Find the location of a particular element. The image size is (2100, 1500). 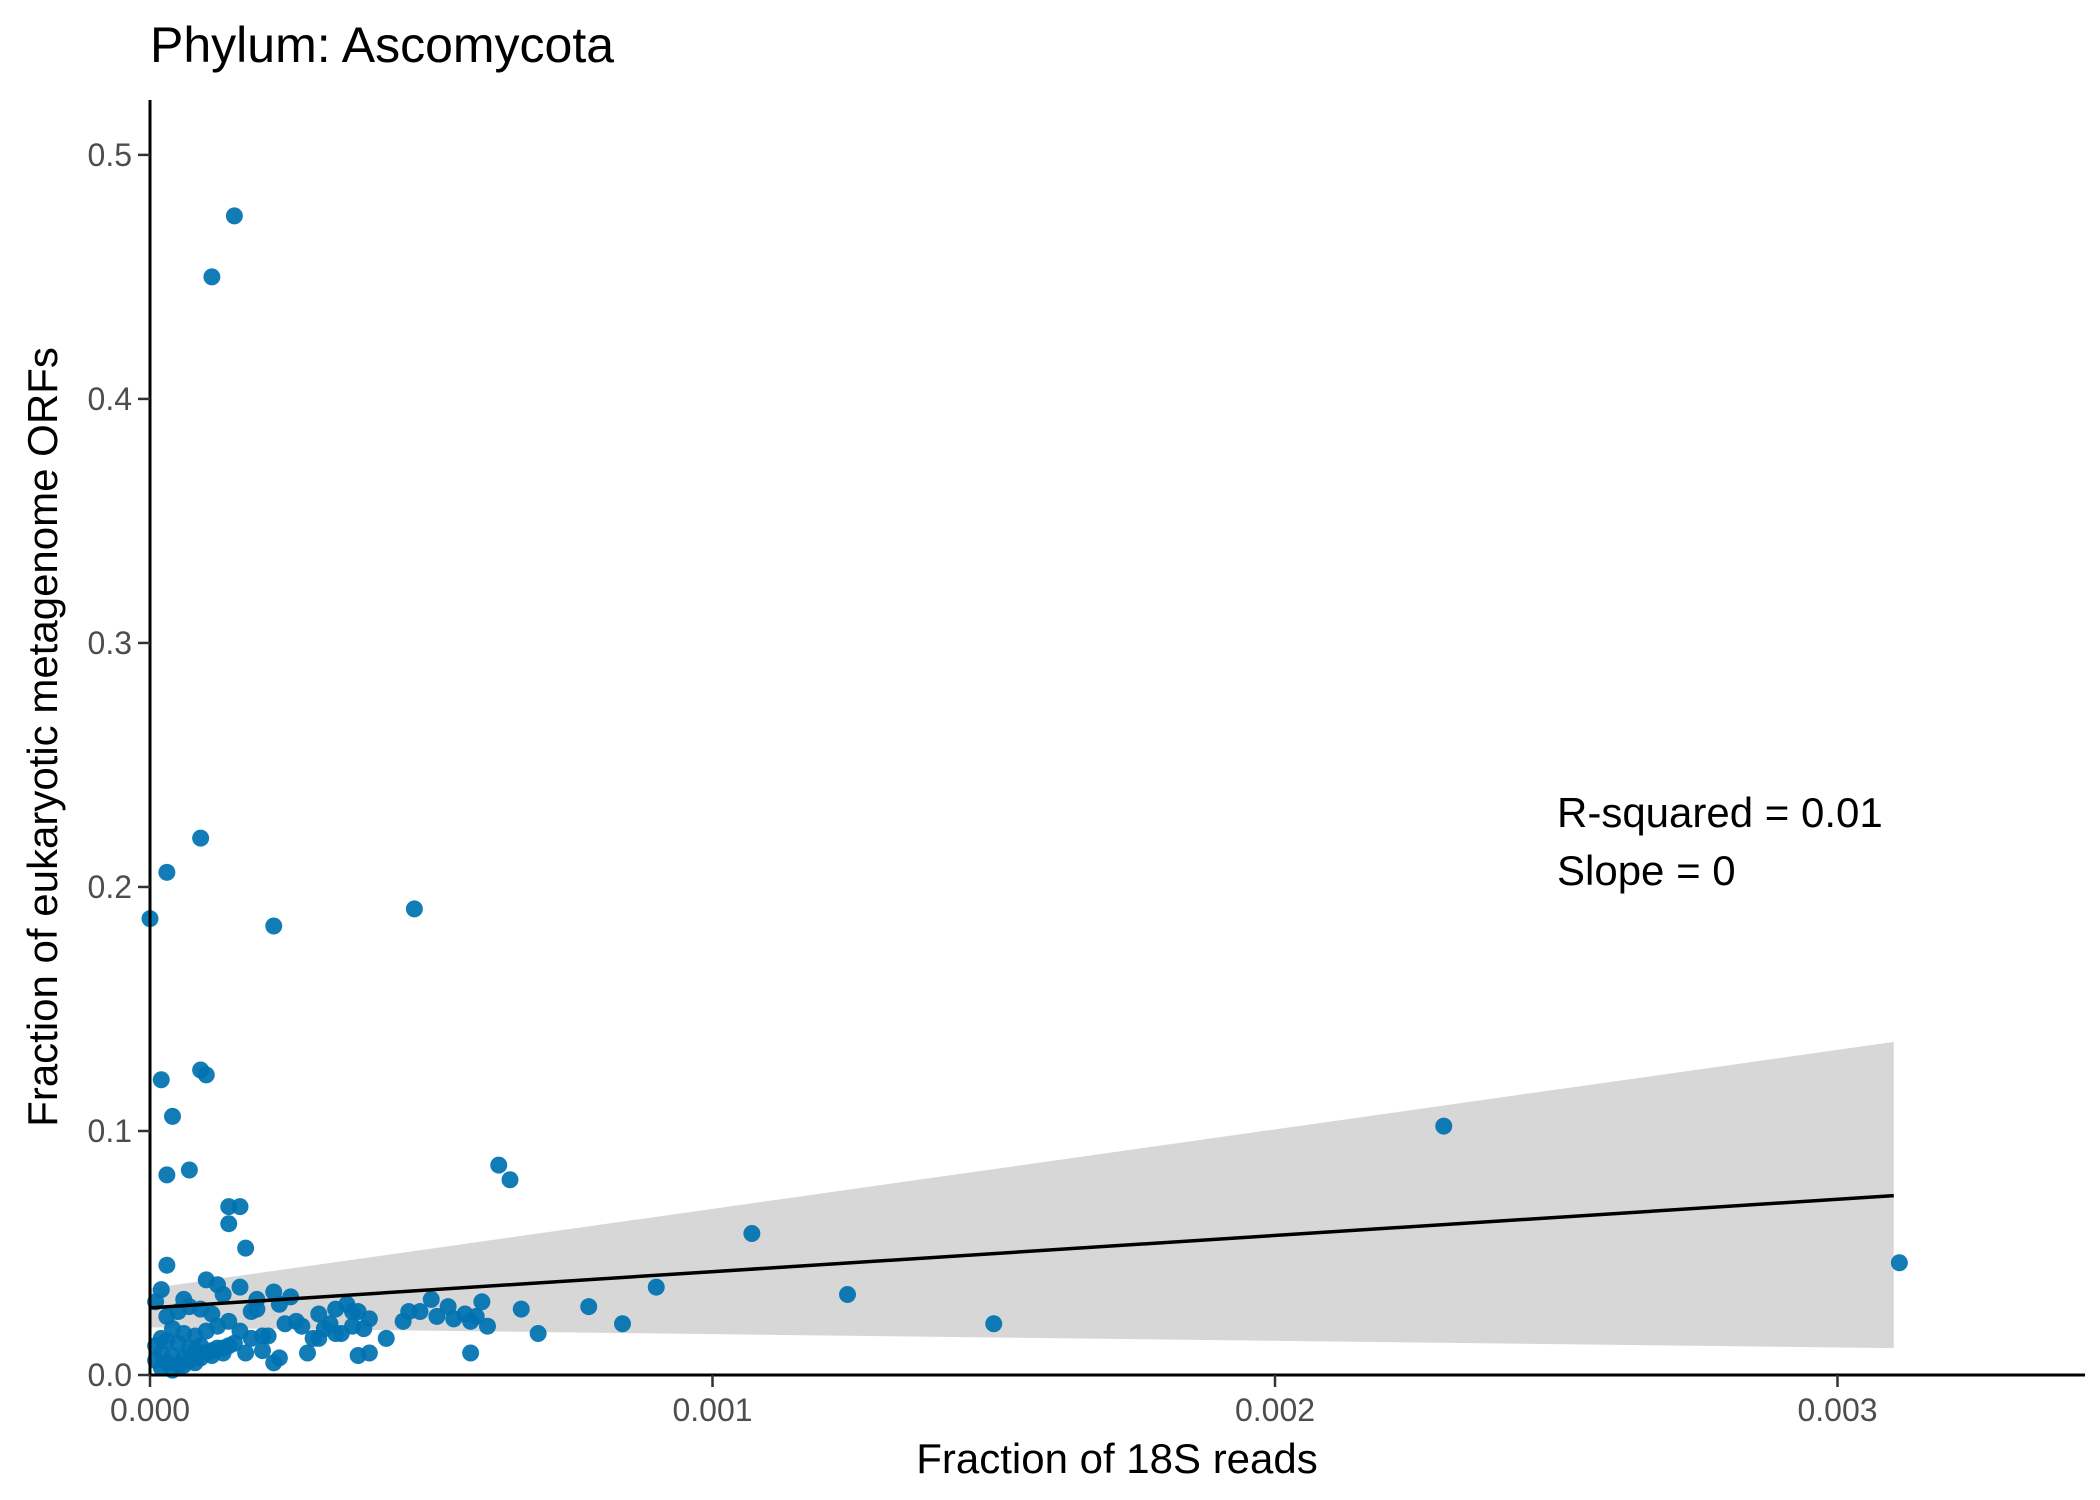

chart-title: Phylum: Ascomycota is located at coordinates (382, 45).